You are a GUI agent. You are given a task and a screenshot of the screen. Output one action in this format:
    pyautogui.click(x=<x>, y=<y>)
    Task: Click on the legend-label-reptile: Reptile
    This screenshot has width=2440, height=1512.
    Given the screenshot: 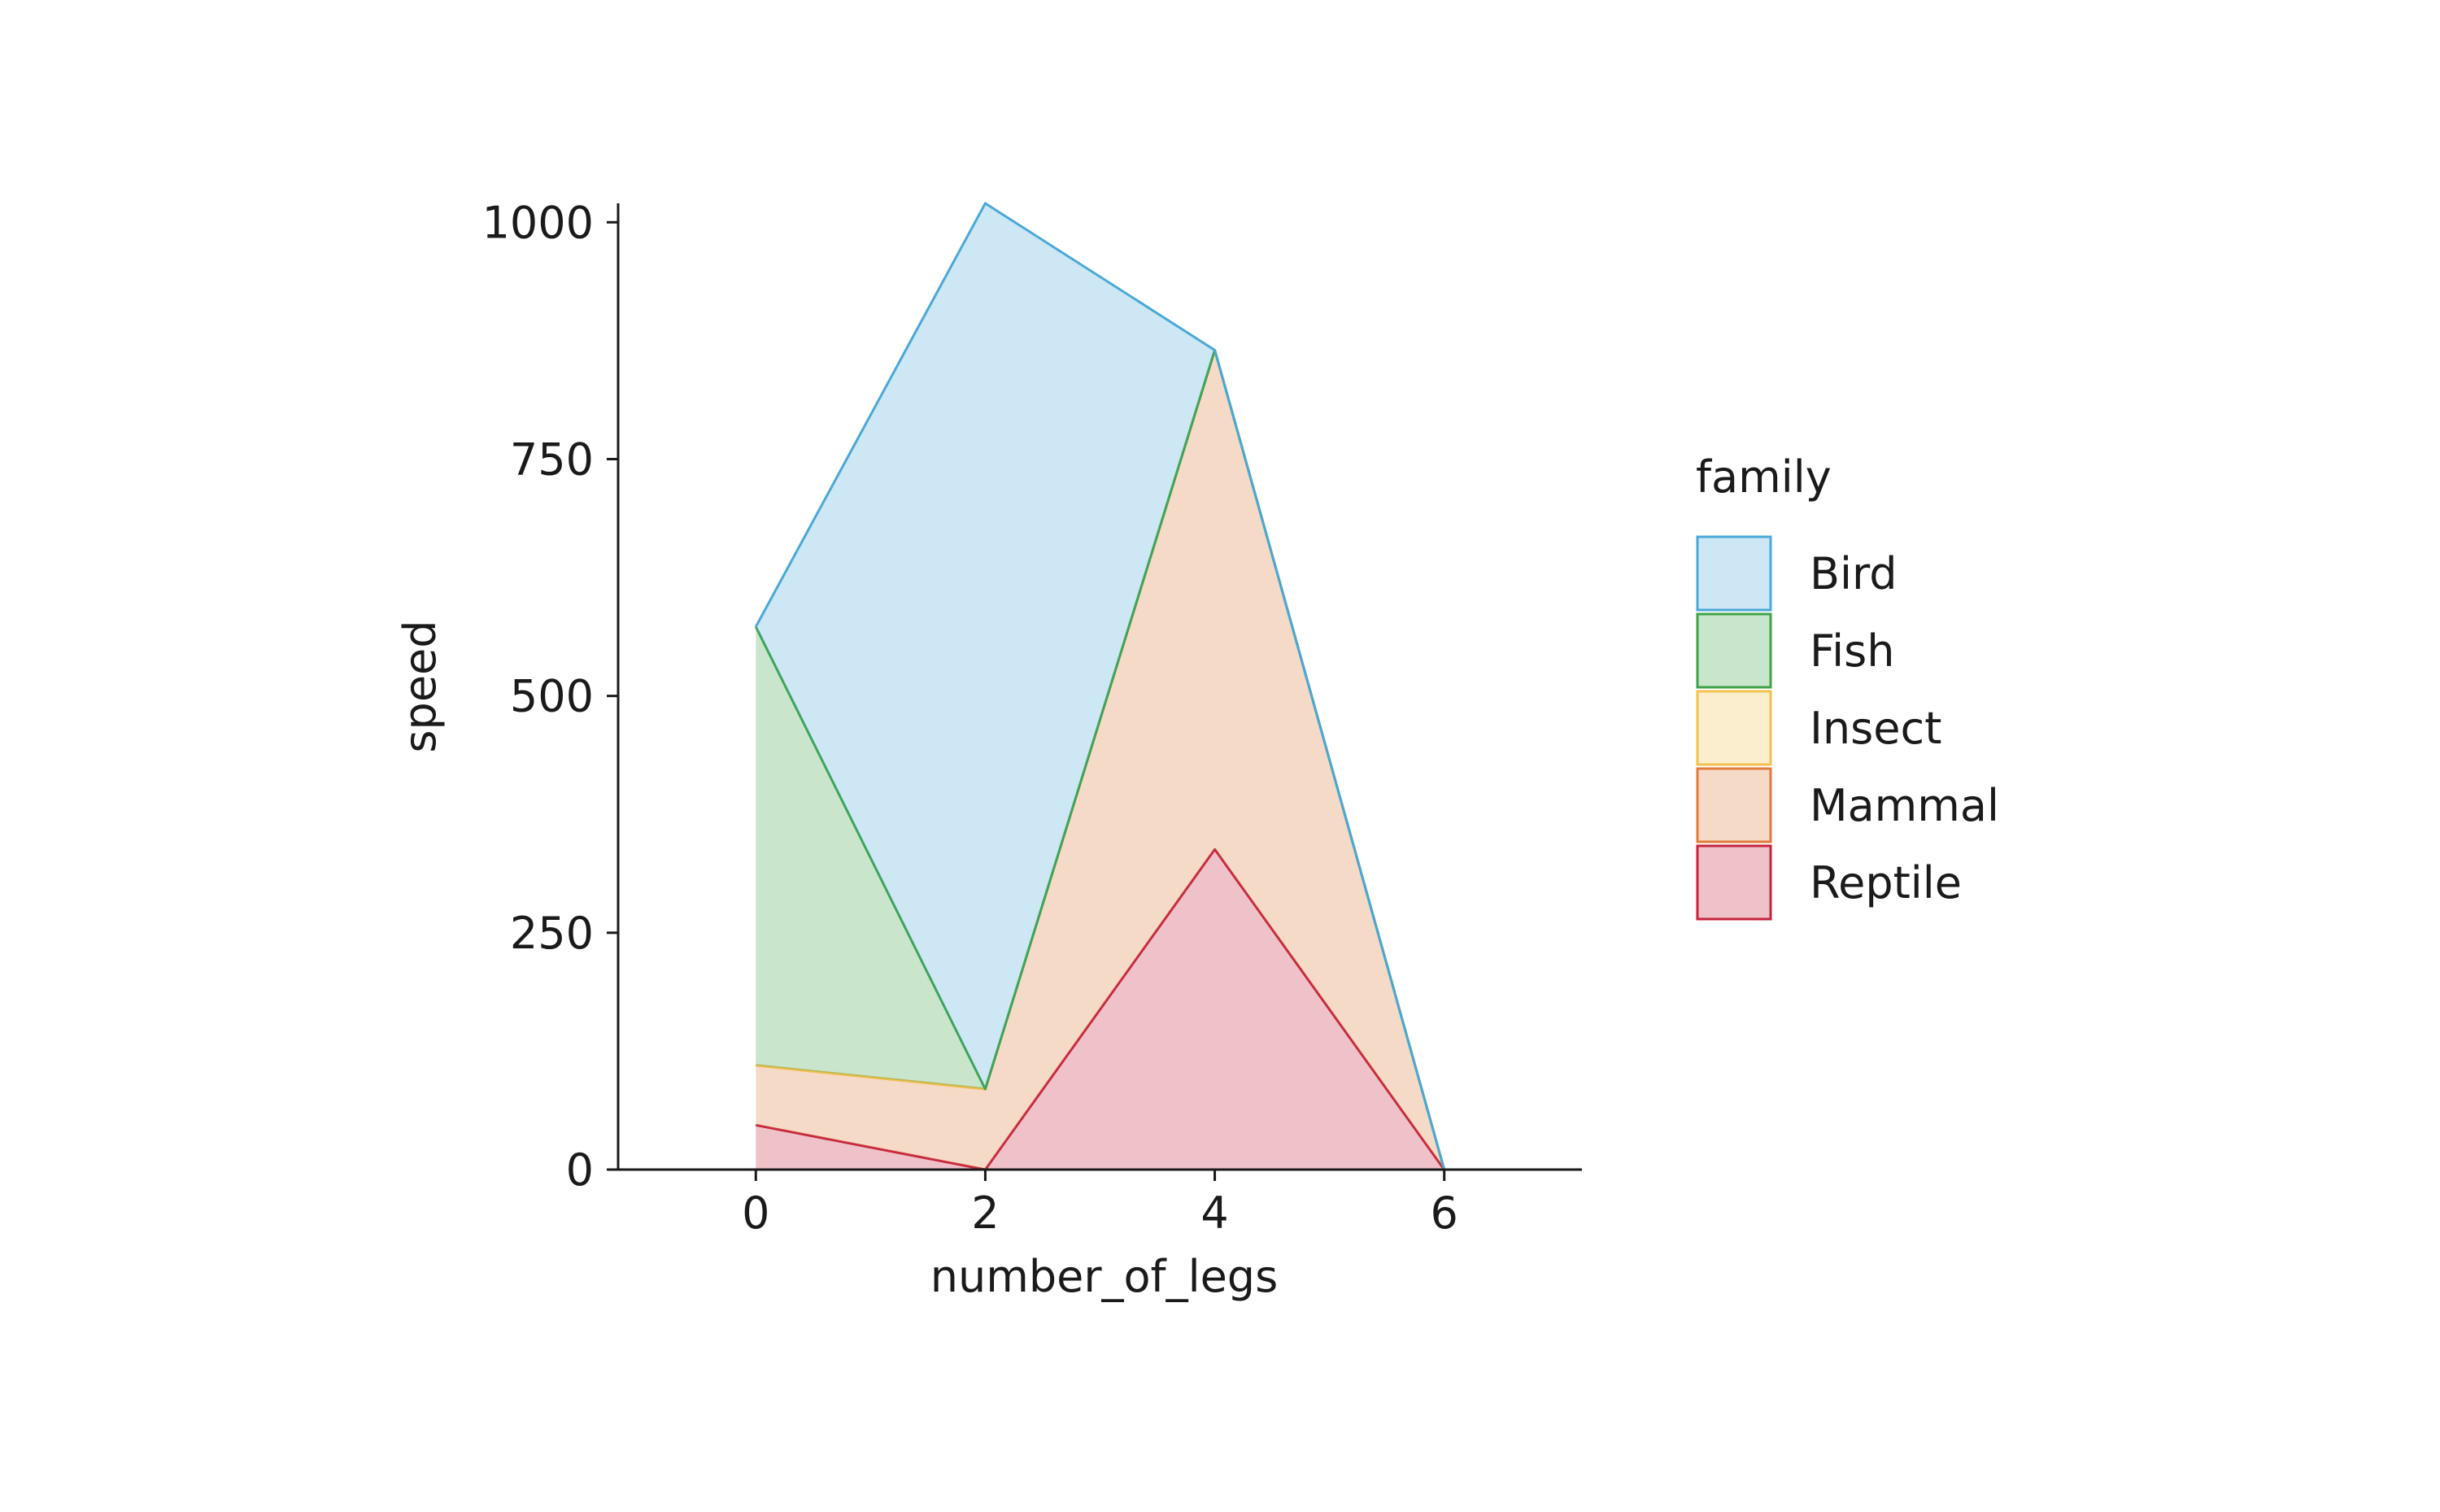 What is the action you would take?
    pyautogui.click(x=1886, y=883)
    